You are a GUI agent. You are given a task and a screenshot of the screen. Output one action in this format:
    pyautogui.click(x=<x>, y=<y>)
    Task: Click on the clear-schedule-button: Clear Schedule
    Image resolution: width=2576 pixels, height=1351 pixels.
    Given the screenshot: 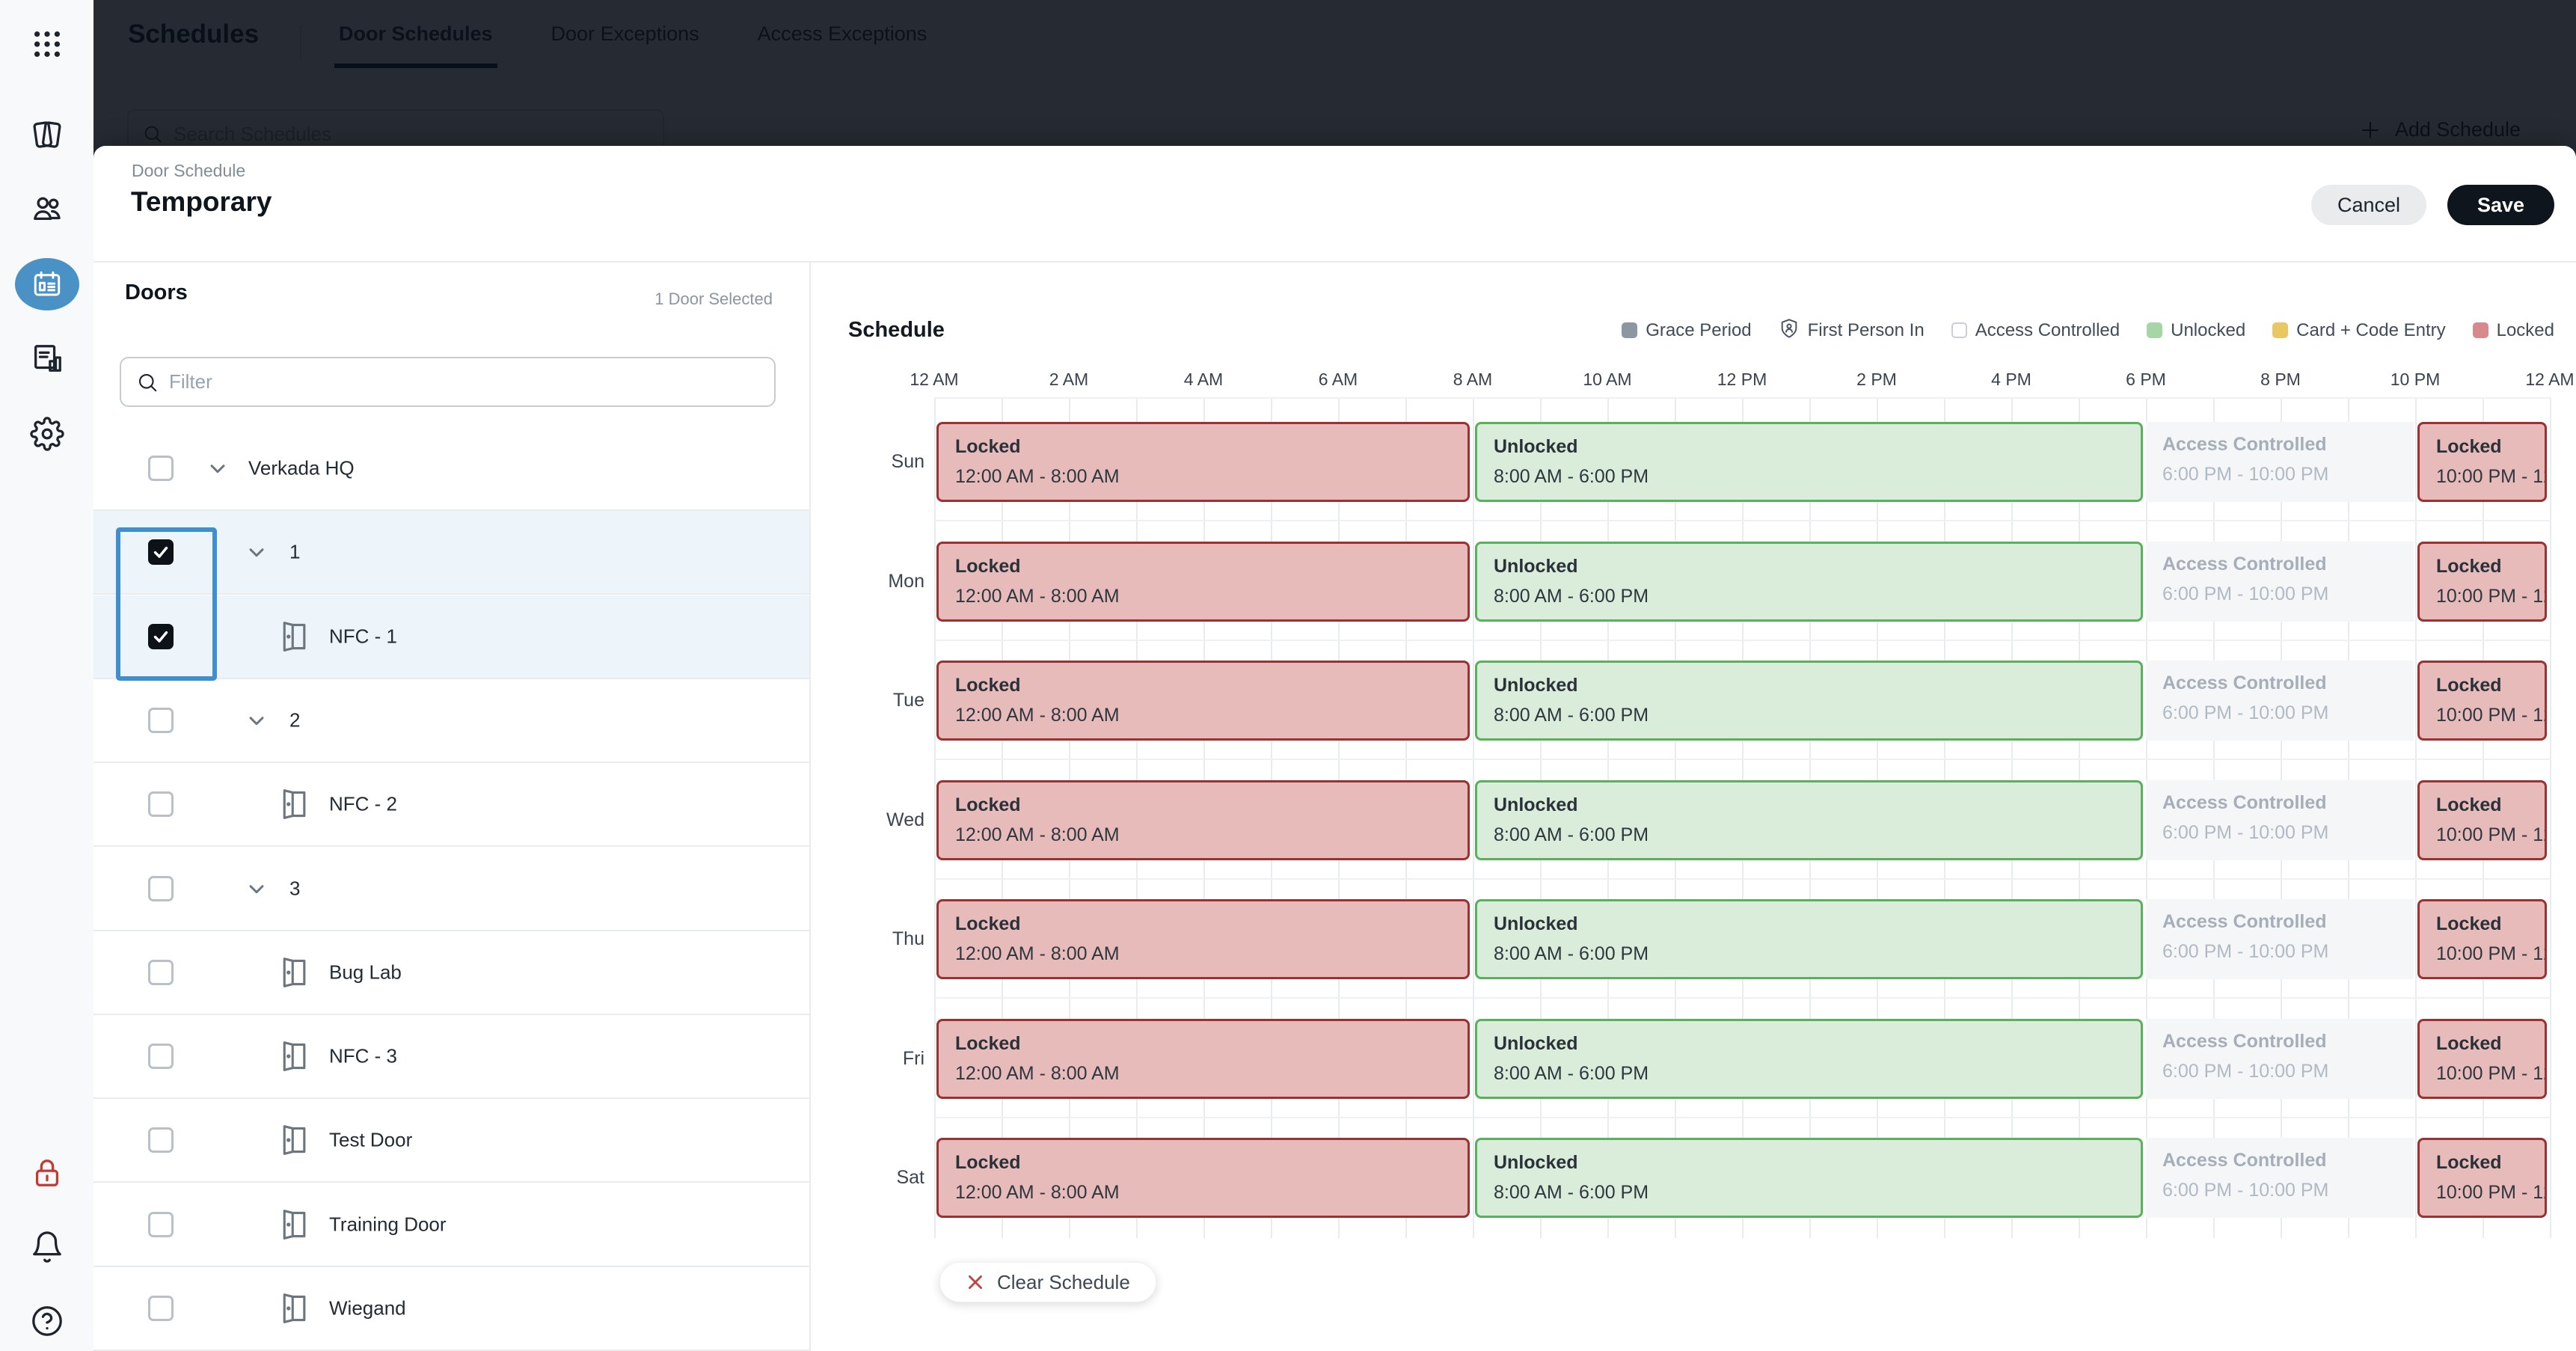 What is the action you would take?
    pyautogui.click(x=1047, y=1282)
    